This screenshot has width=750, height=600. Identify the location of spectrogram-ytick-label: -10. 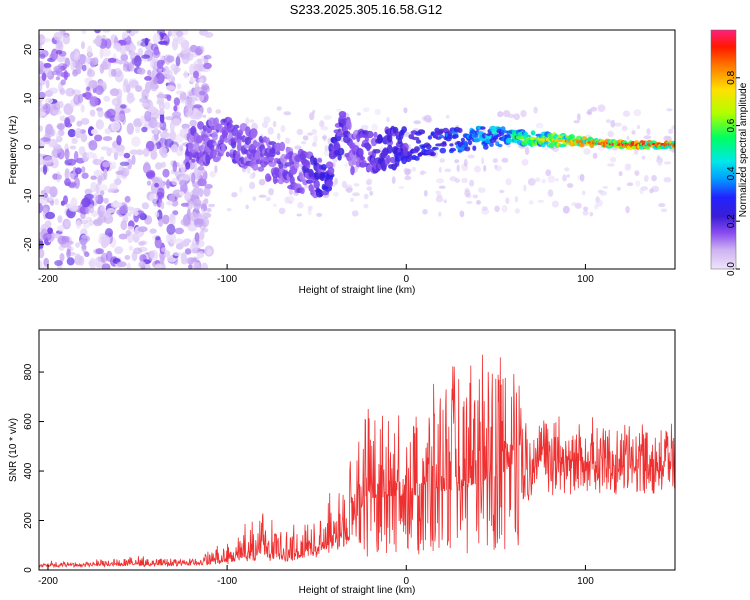
(28, 195).